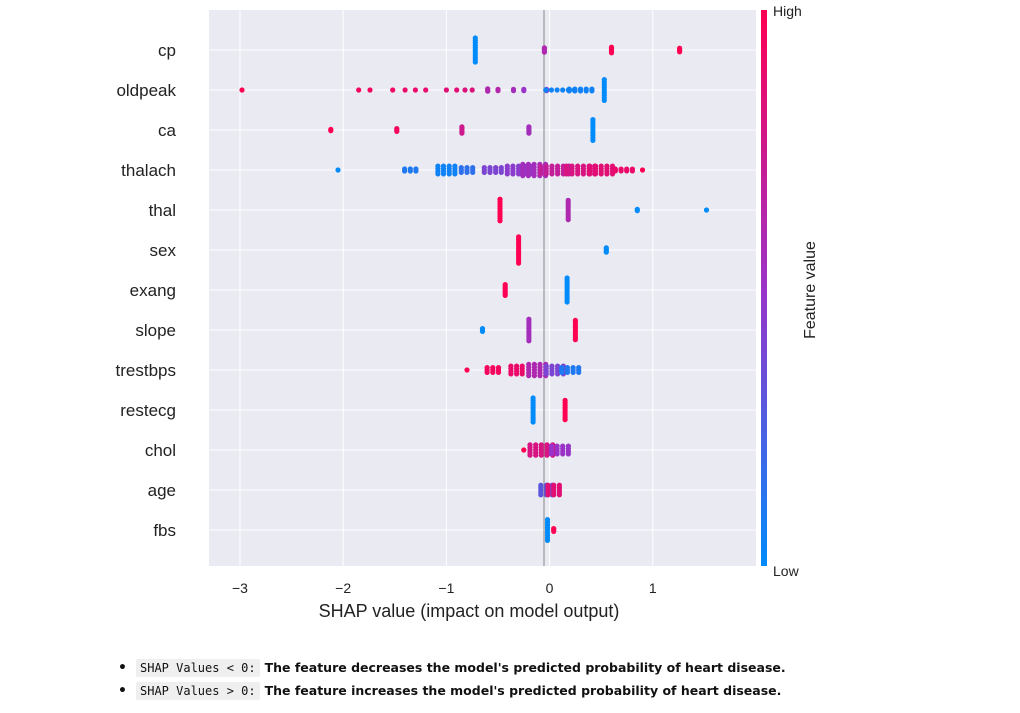 Image resolution: width=1020 pixels, height=713 pixels. What do you see at coordinates (162, 210) in the screenshot?
I see `feature-label-thal: thal` at bounding box center [162, 210].